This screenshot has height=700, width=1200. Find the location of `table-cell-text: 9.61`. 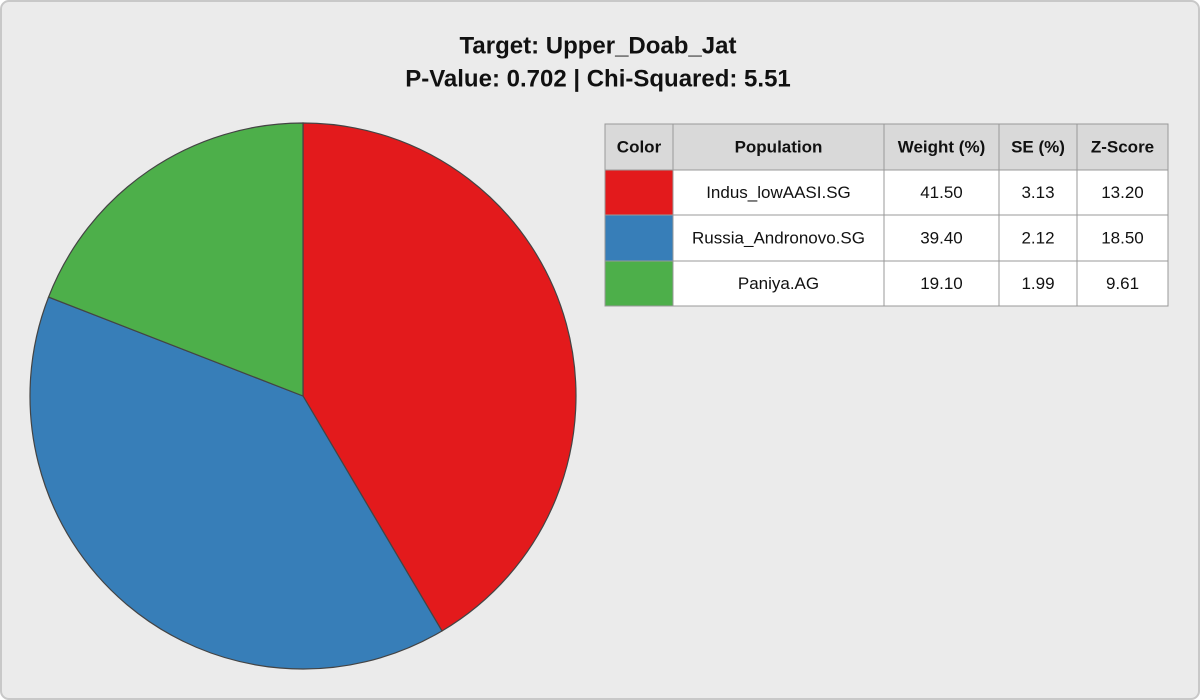

table-cell-text: 9.61 is located at coordinates (1122, 283).